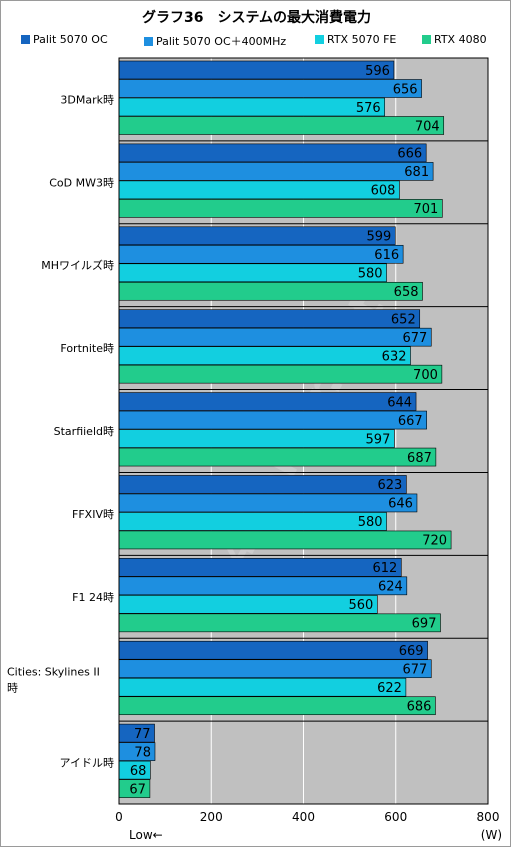  I want to click on data-label: 616, so click(386, 255).